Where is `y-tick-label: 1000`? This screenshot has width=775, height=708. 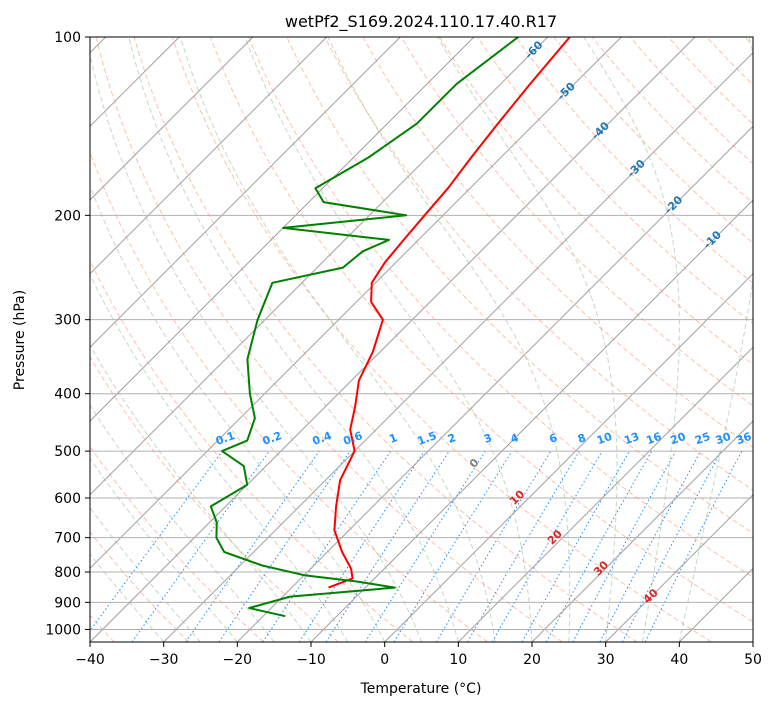 y-tick-label: 1000 is located at coordinates (63, 630).